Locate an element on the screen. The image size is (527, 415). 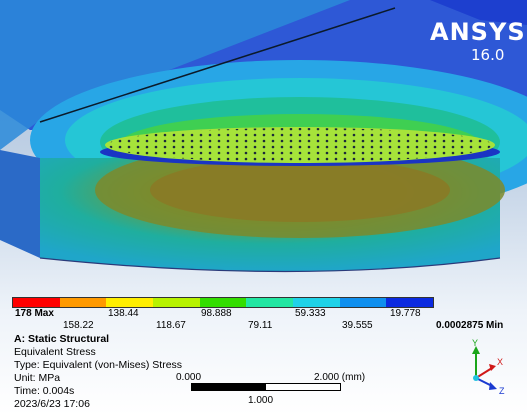
y-axis-head is located at coordinates (476, 350).